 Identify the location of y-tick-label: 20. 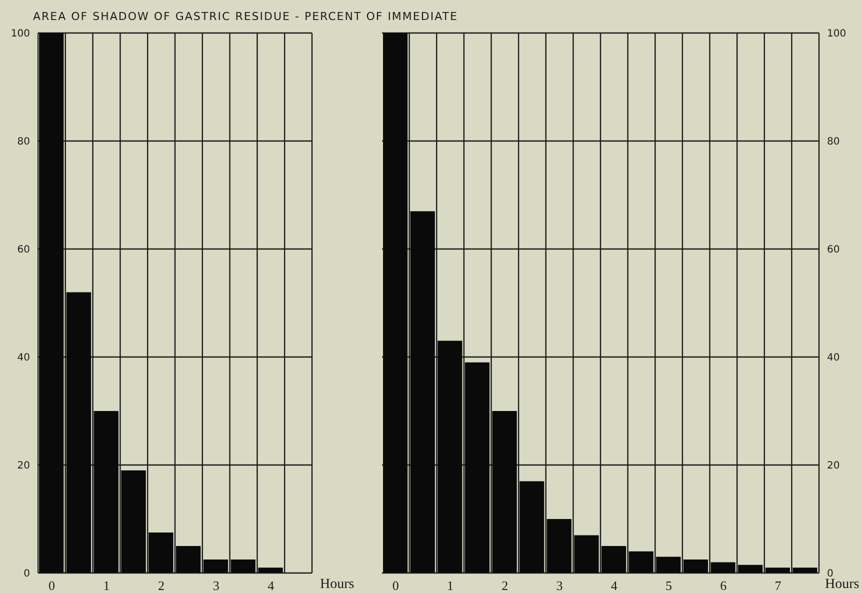
(23, 466).